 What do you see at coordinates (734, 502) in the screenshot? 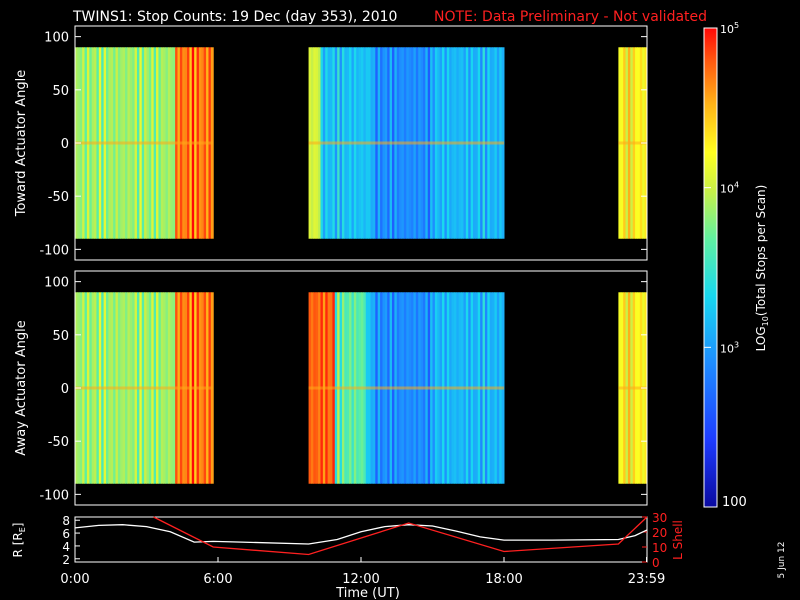
I see `colorbar-min-label: 100` at bounding box center [734, 502].